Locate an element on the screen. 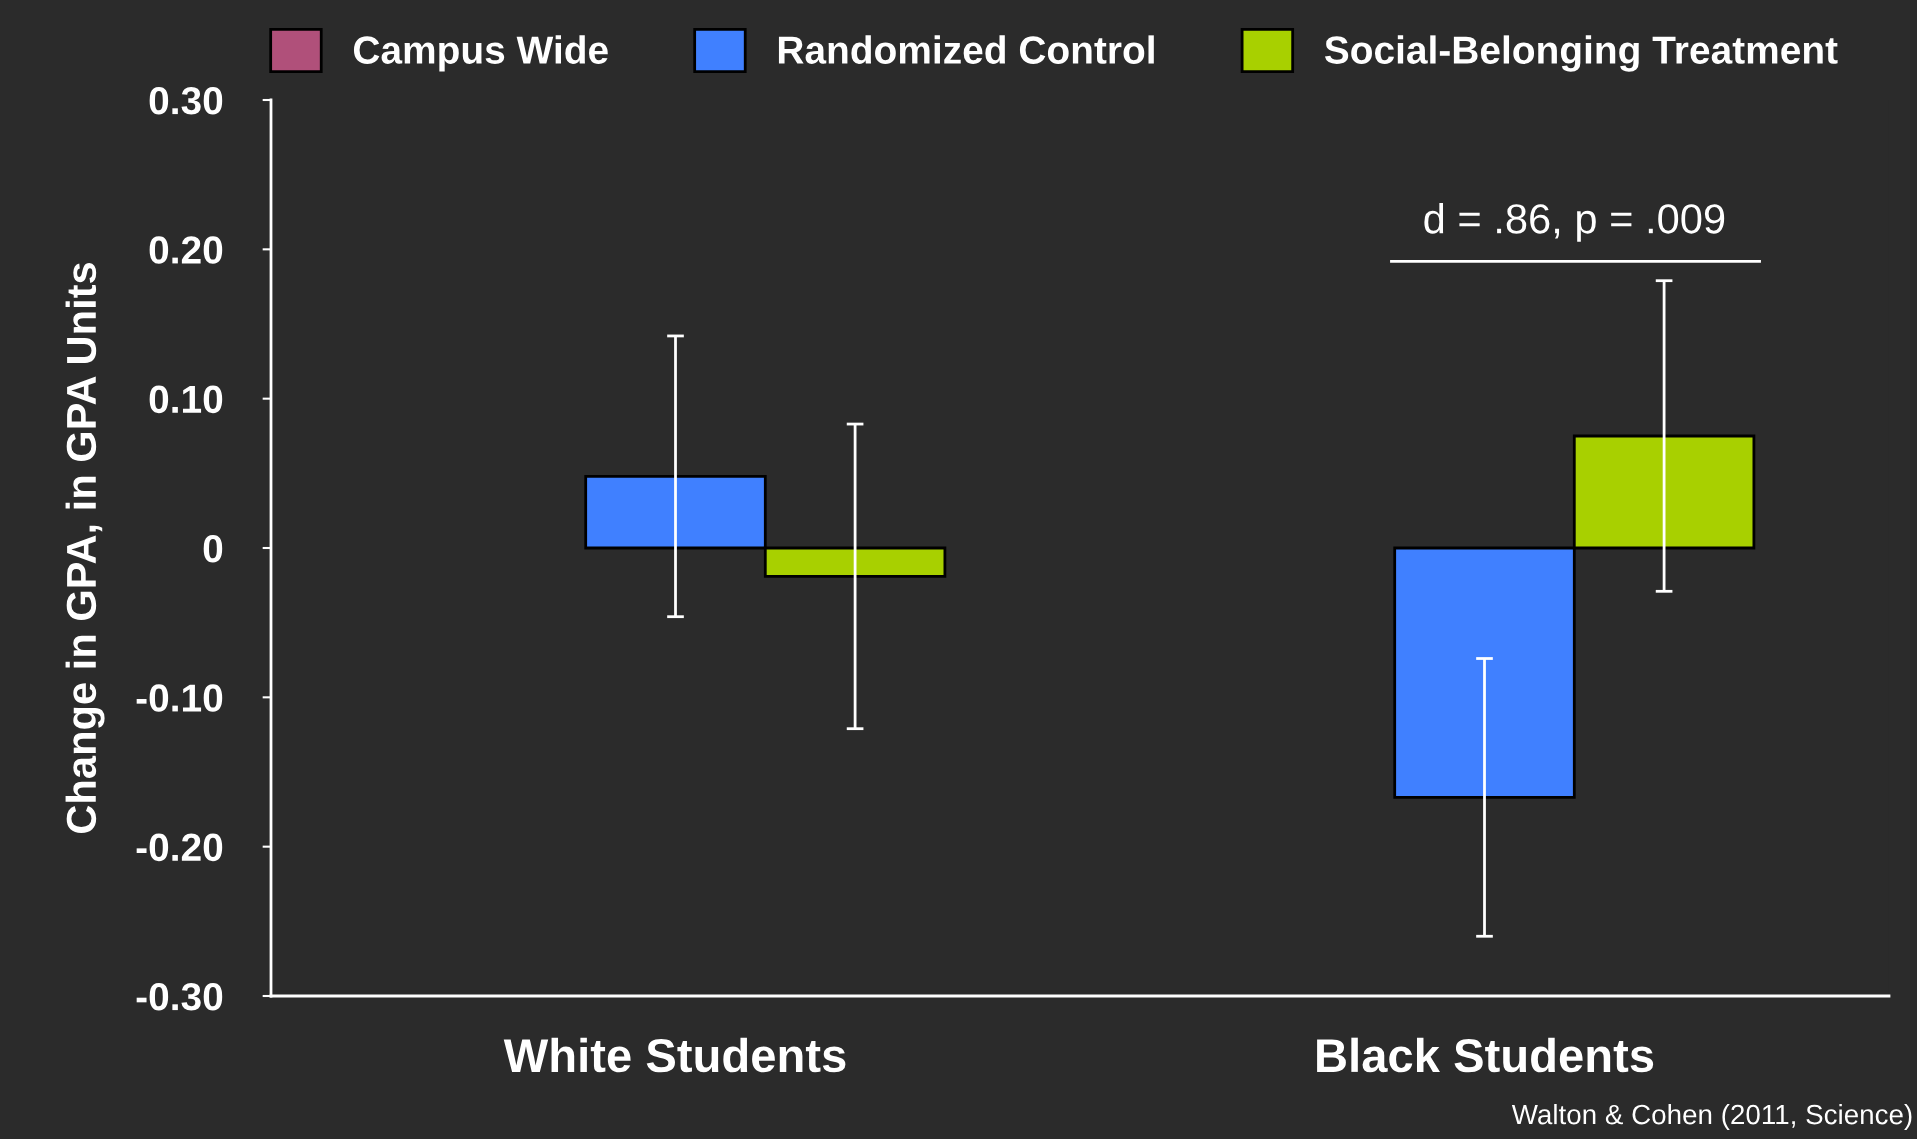 This screenshot has height=1139, width=1917. y-tick-label: 0.20 is located at coordinates (186, 250).